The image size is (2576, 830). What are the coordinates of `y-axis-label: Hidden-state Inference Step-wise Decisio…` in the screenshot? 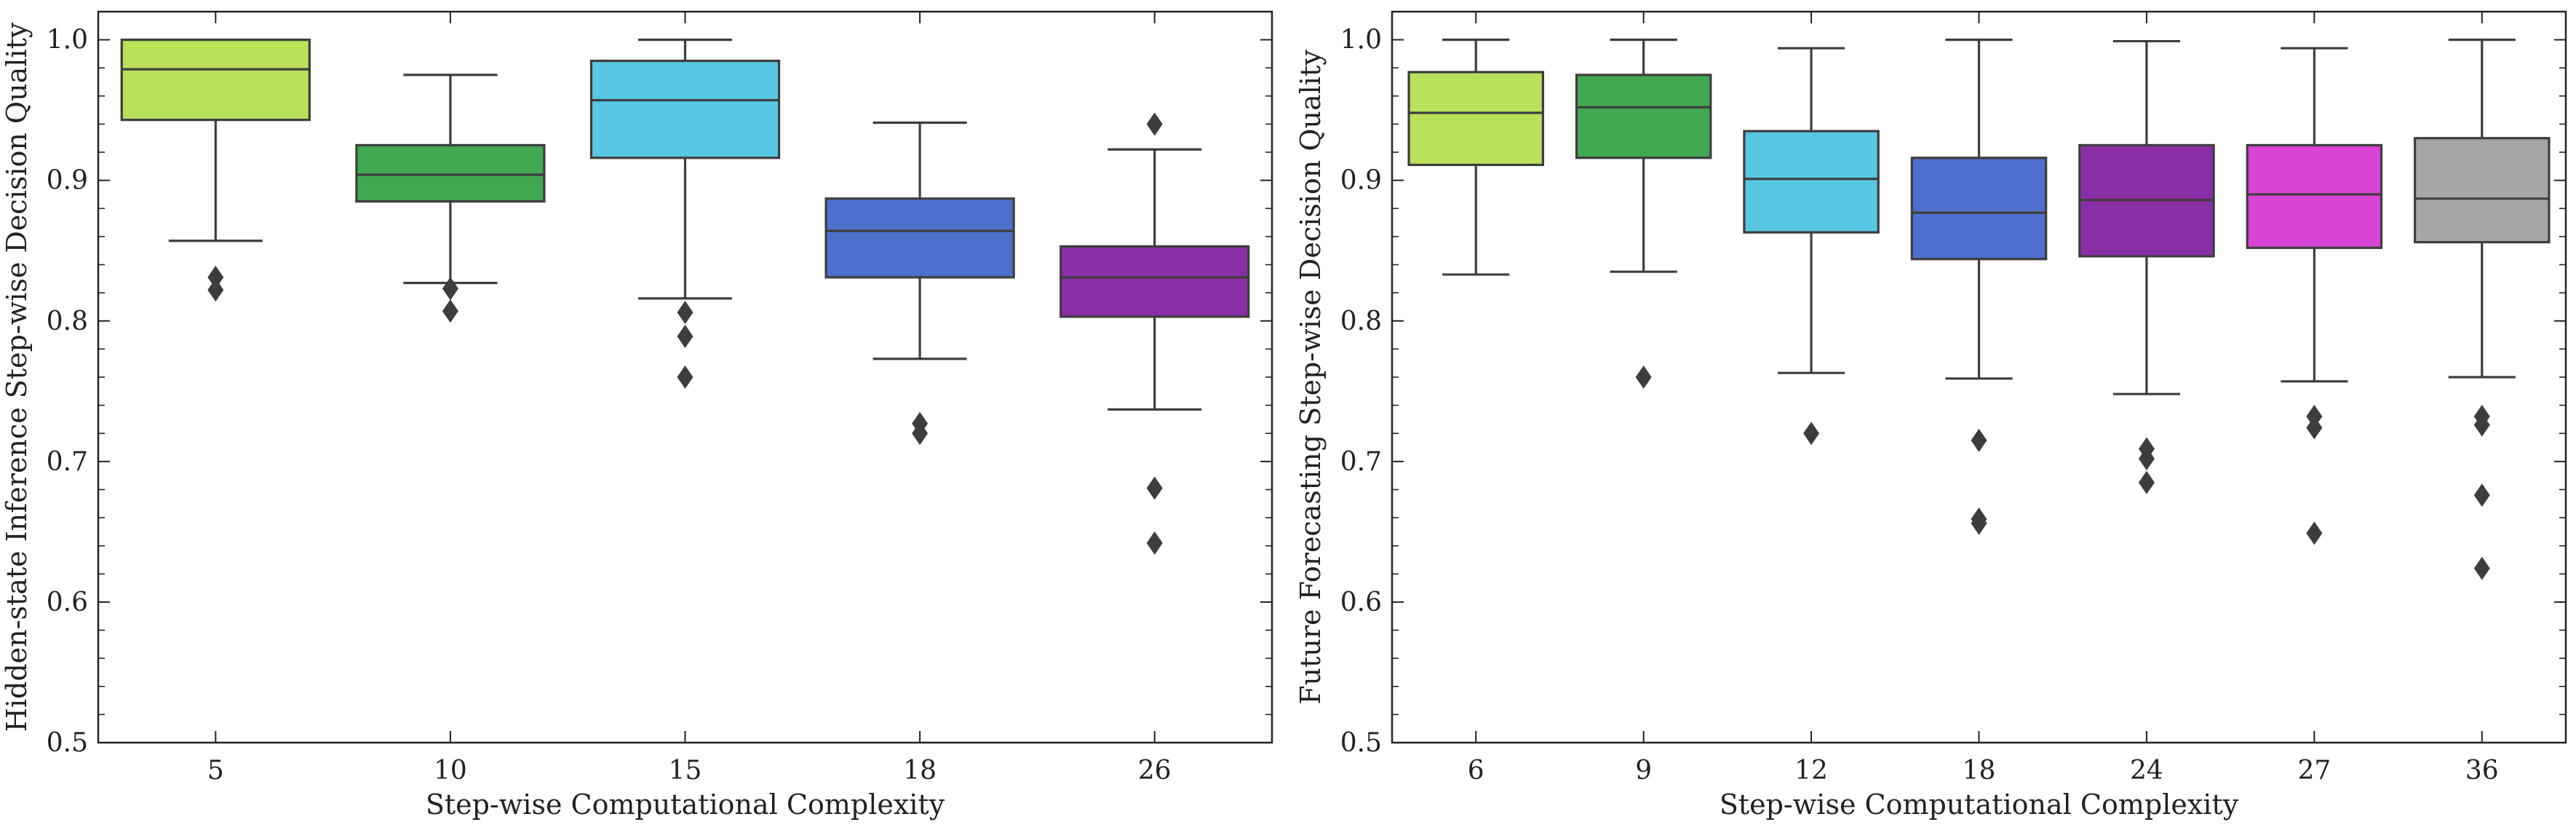 It's located at (17, 377).